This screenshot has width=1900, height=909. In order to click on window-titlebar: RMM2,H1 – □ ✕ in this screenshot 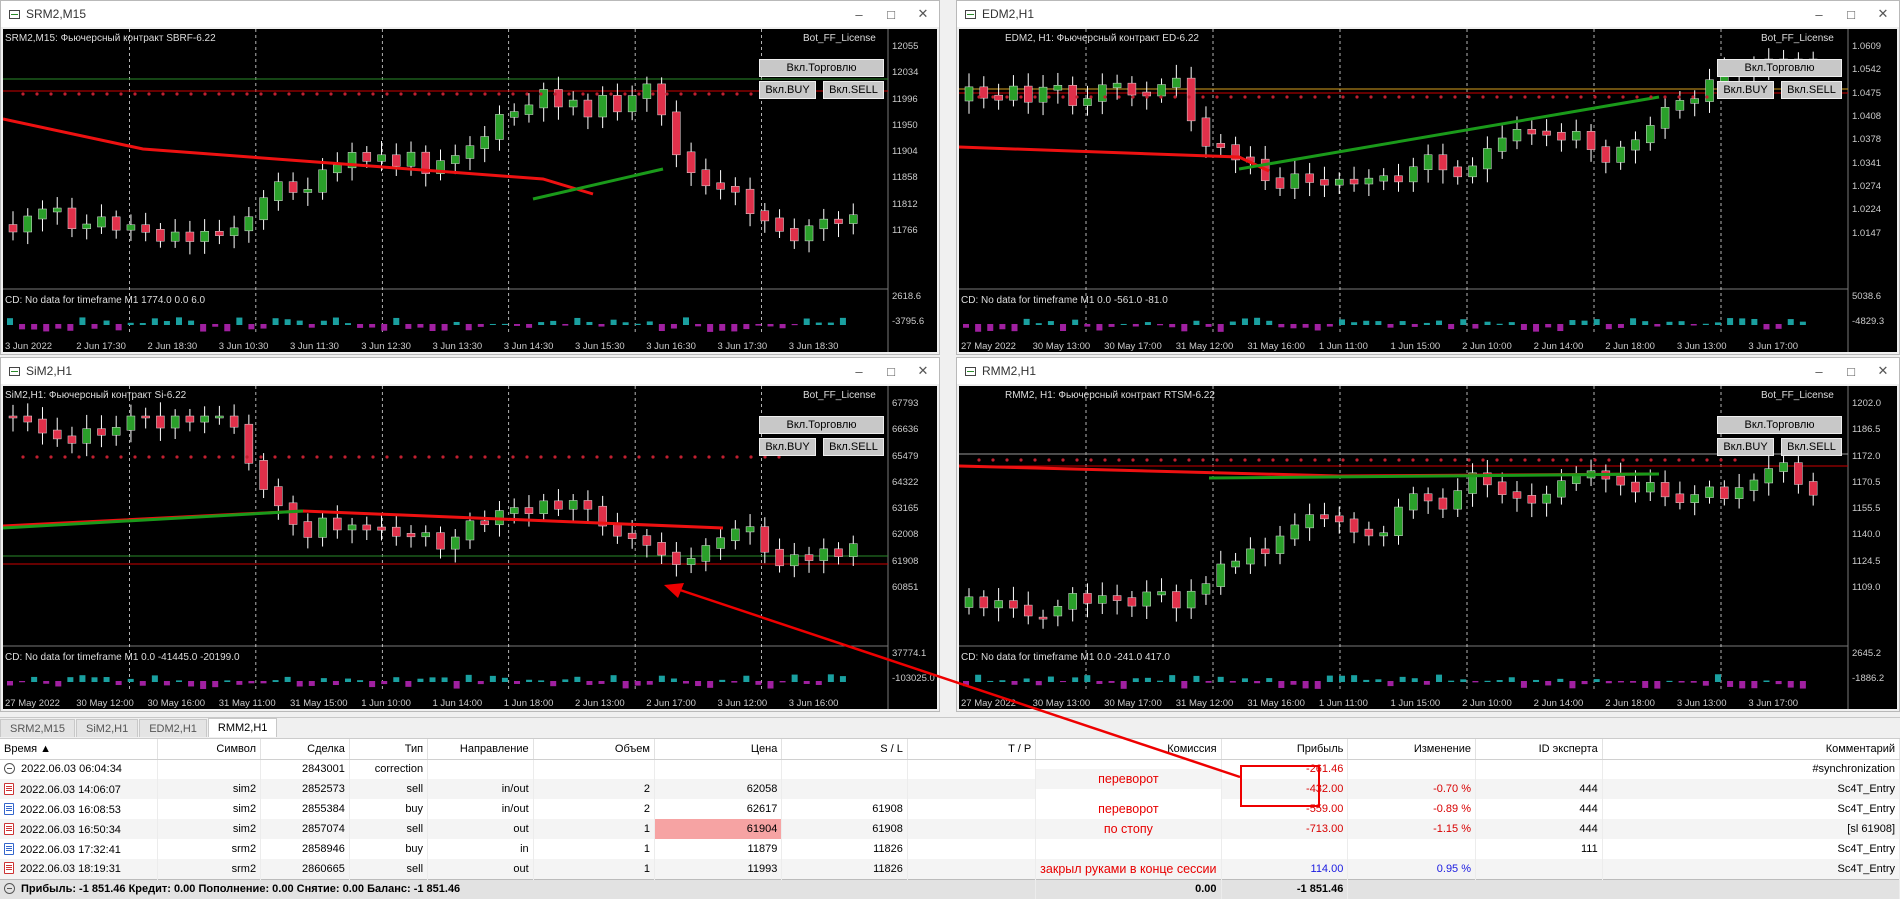, I will do `click(1428, 371)`.